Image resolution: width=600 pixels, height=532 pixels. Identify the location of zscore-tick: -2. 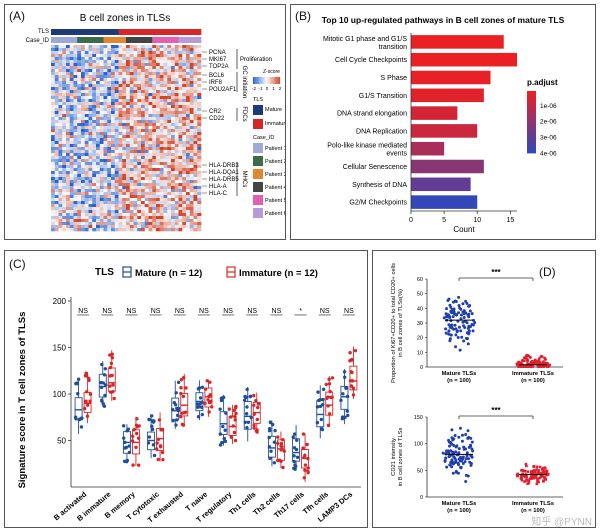
(254, 88).